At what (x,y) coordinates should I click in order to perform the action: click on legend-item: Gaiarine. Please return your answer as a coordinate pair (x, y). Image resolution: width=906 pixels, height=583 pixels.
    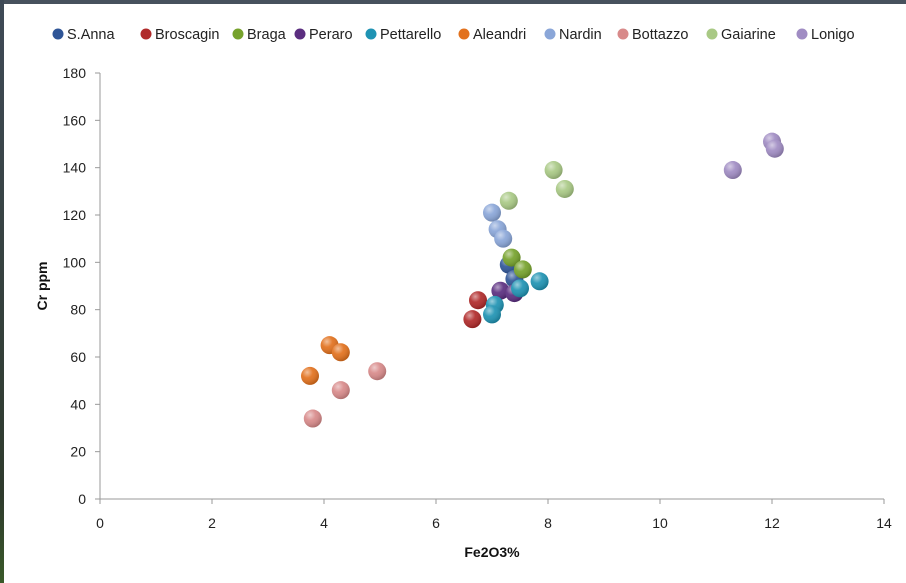
    Looking at the image, I should click on (741, 35).